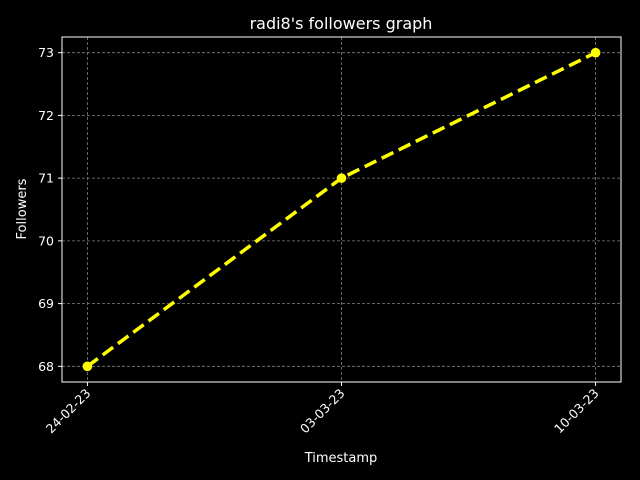  I want to click on y-tick-label: 70, so click(46, 240).